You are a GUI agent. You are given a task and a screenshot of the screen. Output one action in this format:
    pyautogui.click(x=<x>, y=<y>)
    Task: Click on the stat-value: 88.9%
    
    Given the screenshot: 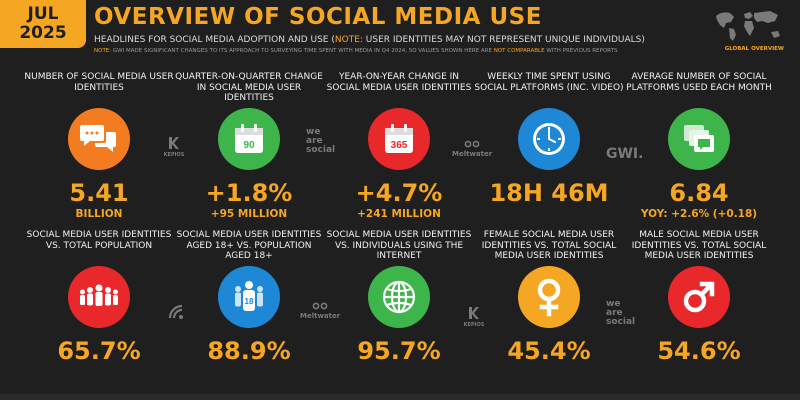 What is the action you would take?
    pyautogui.click(x=249, y=351)
    